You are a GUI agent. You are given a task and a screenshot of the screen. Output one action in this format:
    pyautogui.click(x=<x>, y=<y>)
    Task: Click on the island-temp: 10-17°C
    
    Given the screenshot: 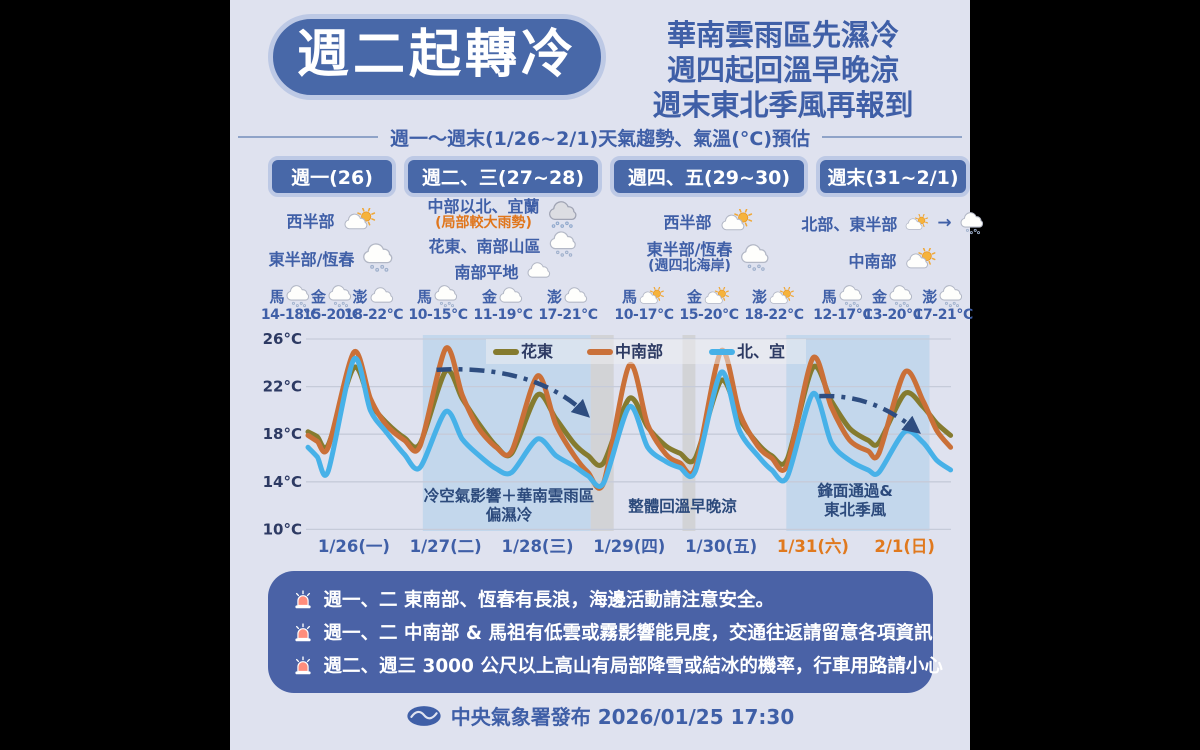 What is the action you would take?
    pyautogui.click(x=644, y=315)
    